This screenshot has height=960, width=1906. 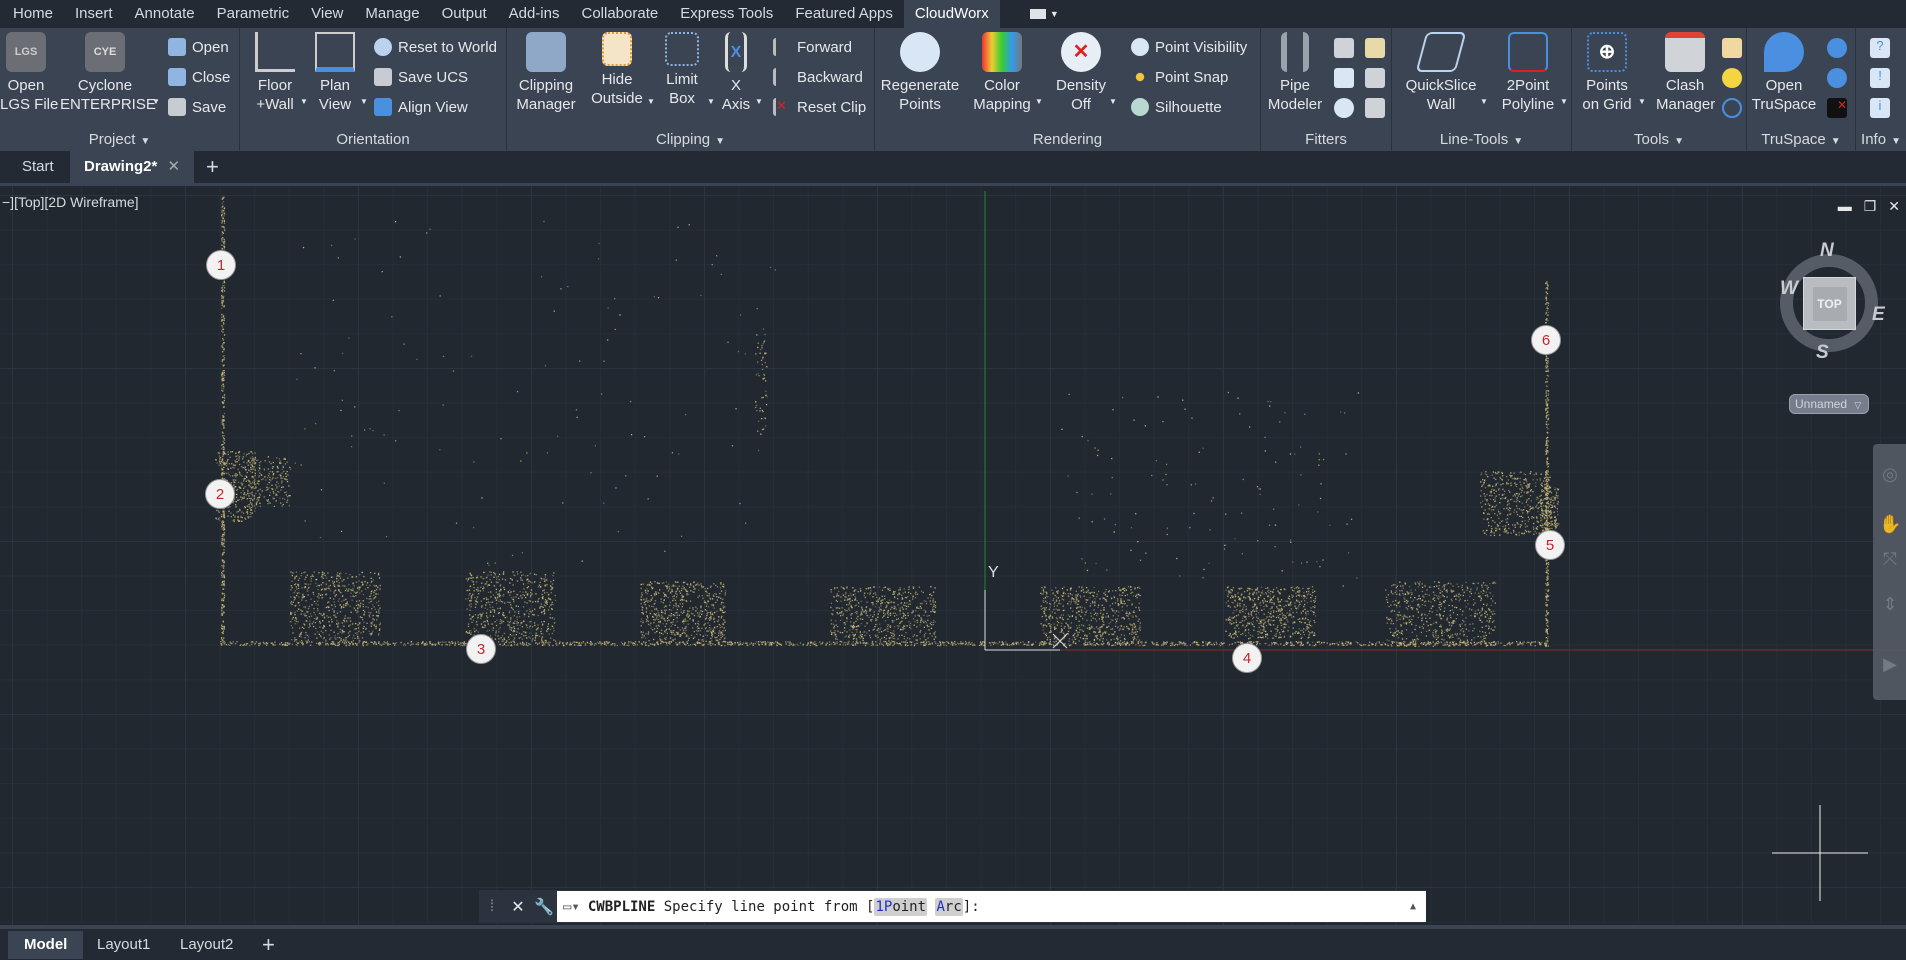 I want to click on menu-tab-home: Home, so click(x=33, y=13).